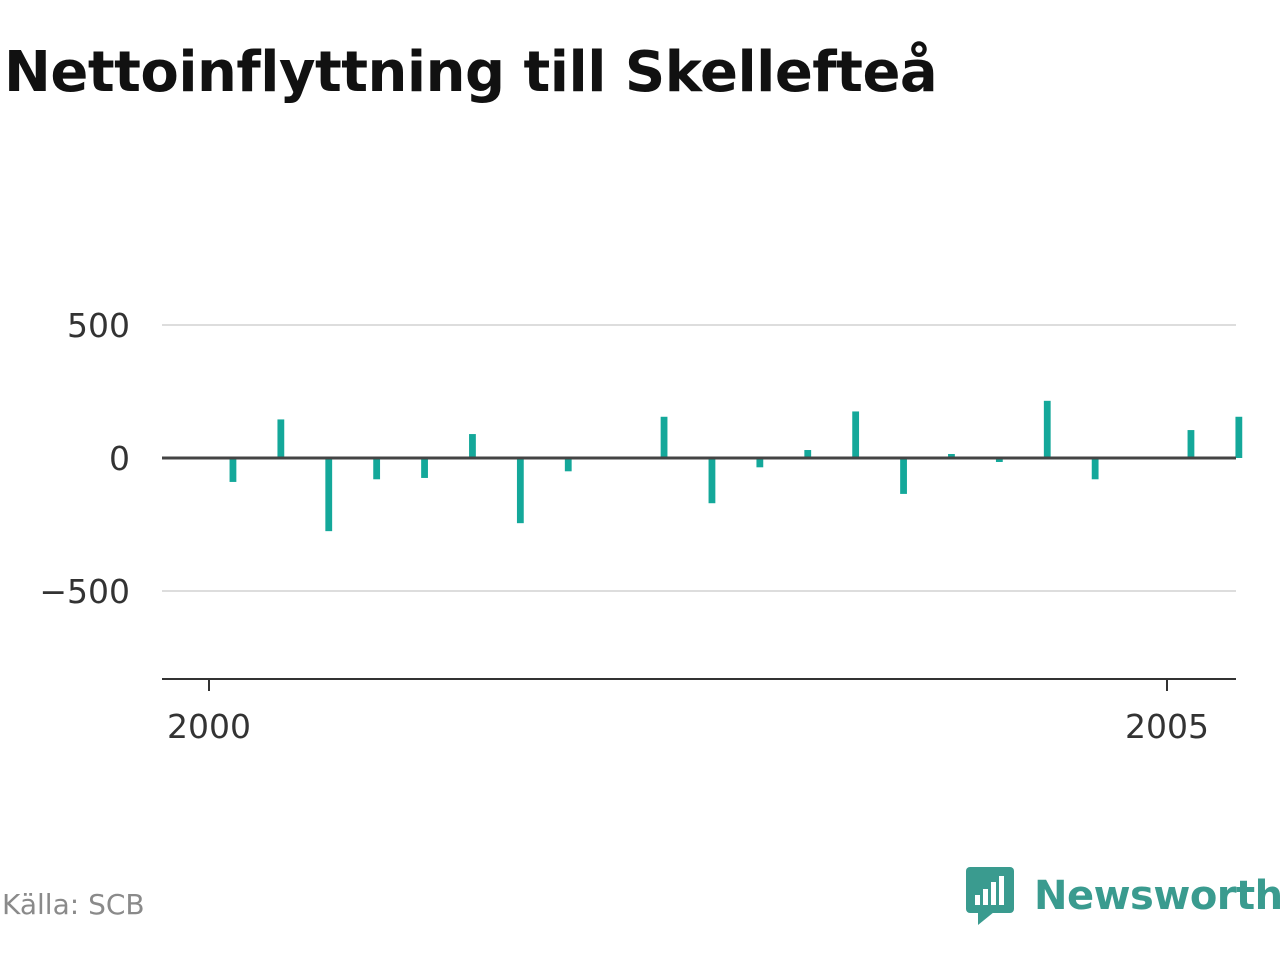  Describe the element at coordinates (990, 896) in the screenshot. I see `newsworthy-logo-icon` at that location.